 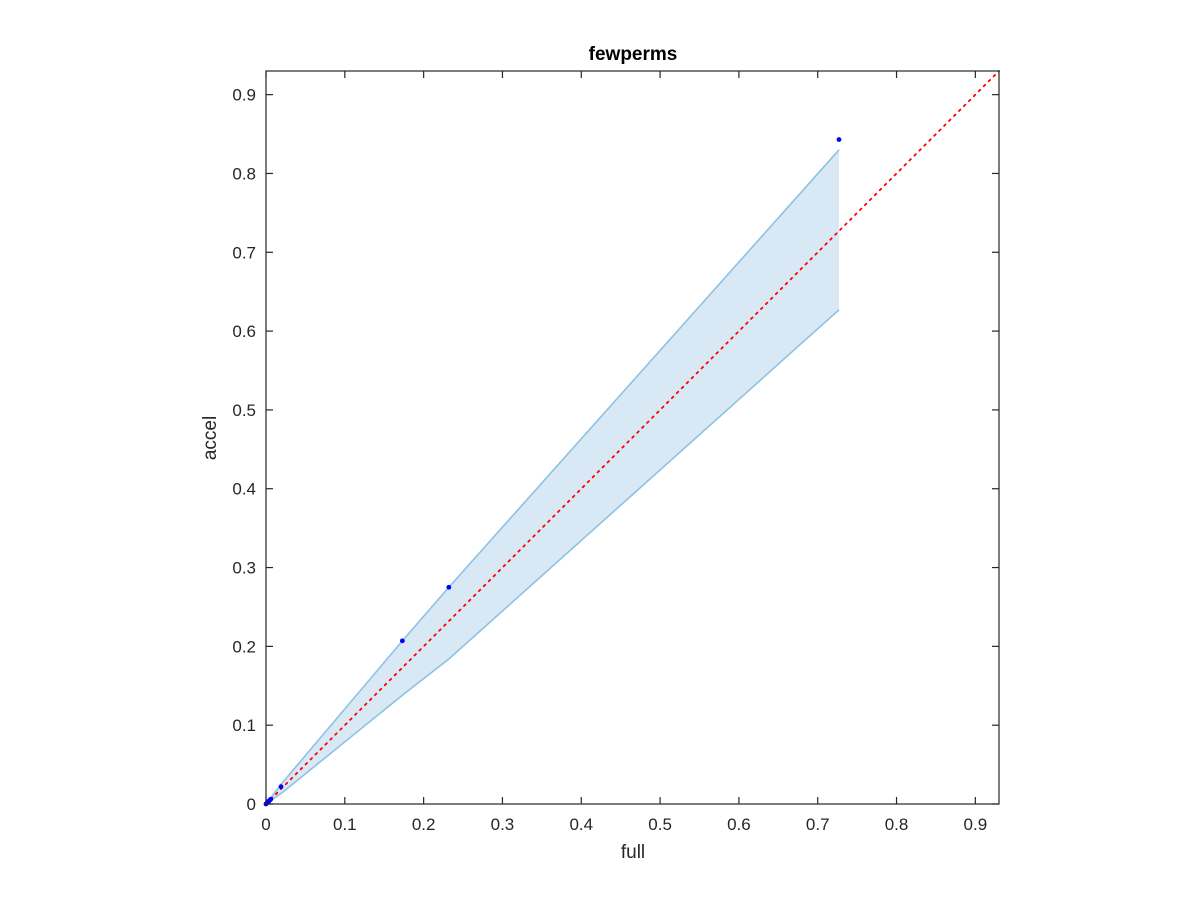 What do you see at coordinates (244, 646) in the screenshot?
I see `y-tick-label: 0.2` at bounding box center [244, 646].